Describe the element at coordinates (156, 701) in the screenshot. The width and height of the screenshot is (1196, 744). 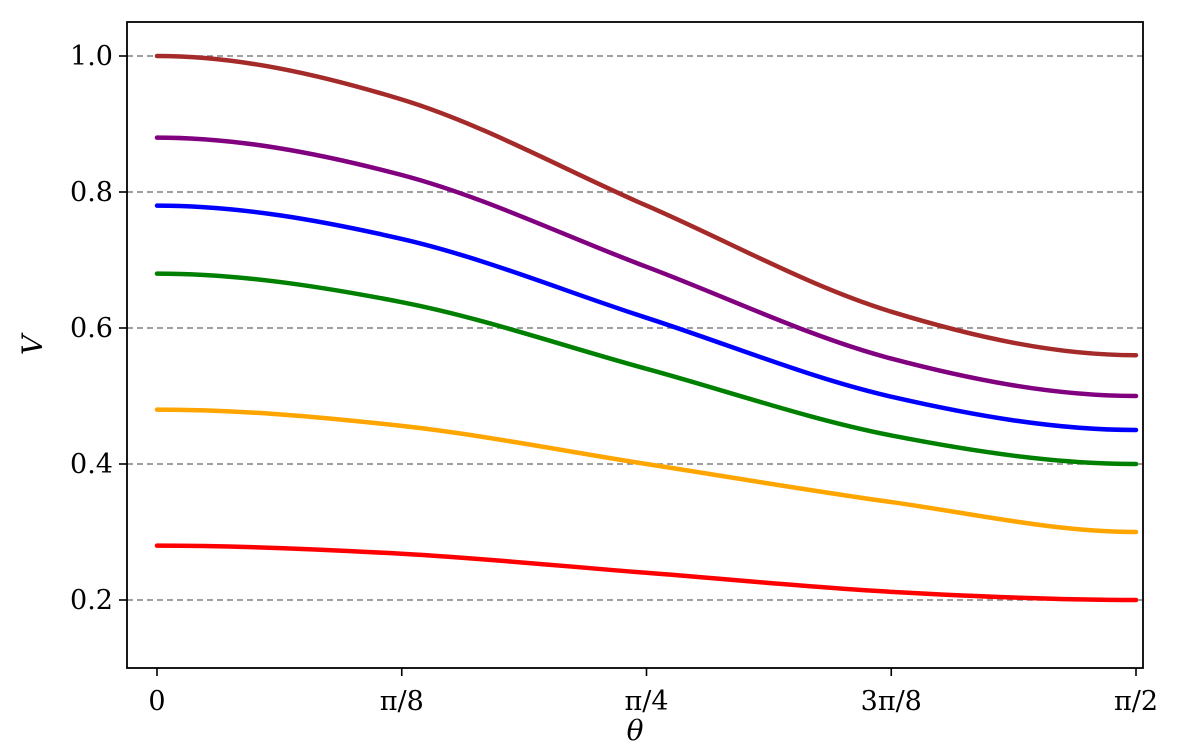
I see `x-tick-label: 0` at that location.